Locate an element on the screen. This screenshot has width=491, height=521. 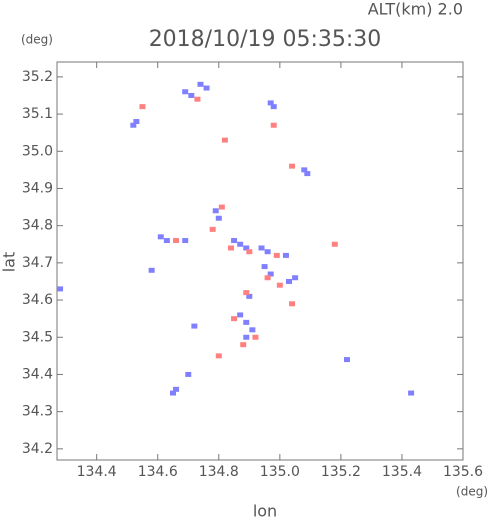
y-tick-label: 35.1 is located at coordinates (37, 114).